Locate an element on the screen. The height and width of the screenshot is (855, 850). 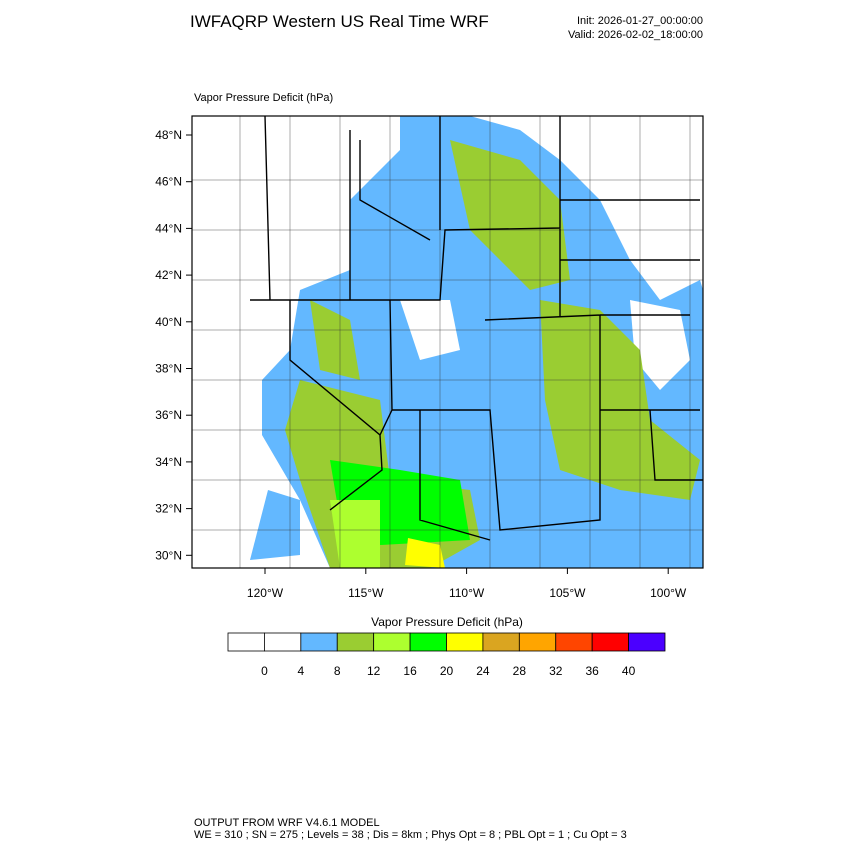
colorbar-tick-label: 40 is located at coordinates (629, 671).